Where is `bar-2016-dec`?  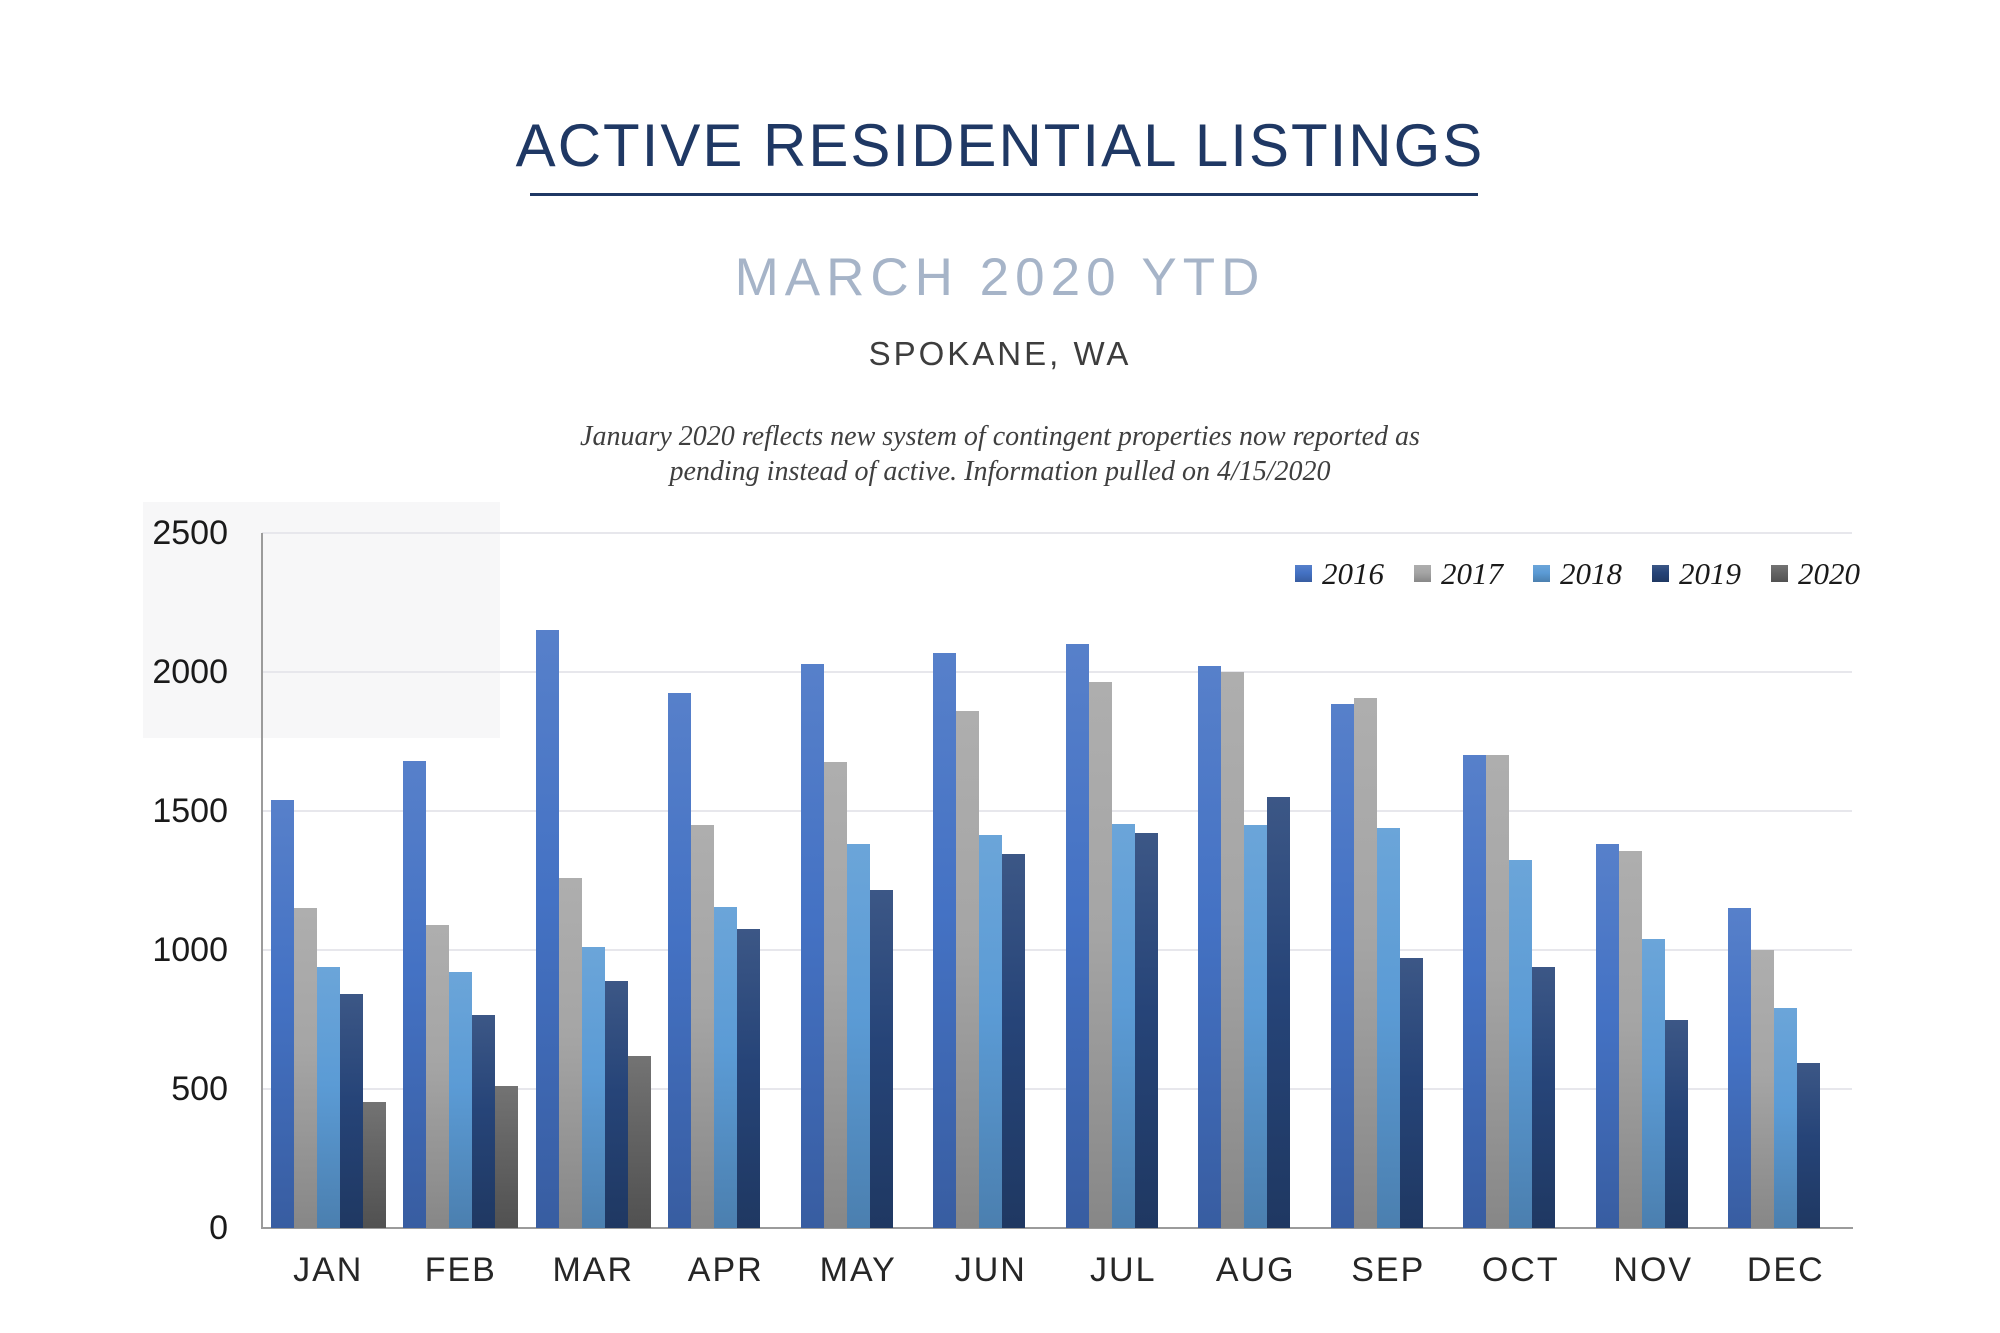 bar-2016-dec is located at coordinates (1740, 1068).